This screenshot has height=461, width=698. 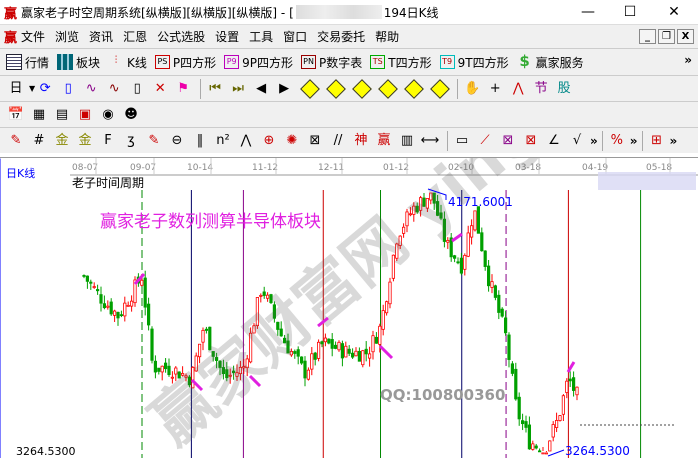 What do you see at coordinates (114, 88) in the screenshot?
I see `wave9-icon: ∿` at bounding box center [114, 88].